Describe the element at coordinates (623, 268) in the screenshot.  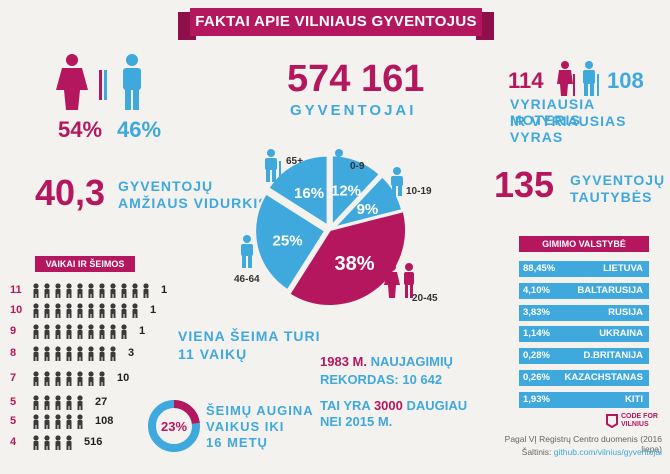
I see `birth-country-name: LIETUVA` at that location.